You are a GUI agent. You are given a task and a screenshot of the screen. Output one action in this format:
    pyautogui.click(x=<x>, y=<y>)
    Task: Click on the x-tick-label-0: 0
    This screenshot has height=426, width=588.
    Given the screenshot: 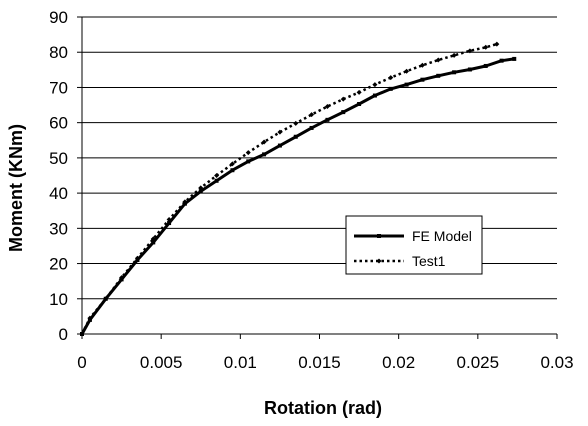 What is the action you would take?
    pyautogui.click(x=81, y=362)
    